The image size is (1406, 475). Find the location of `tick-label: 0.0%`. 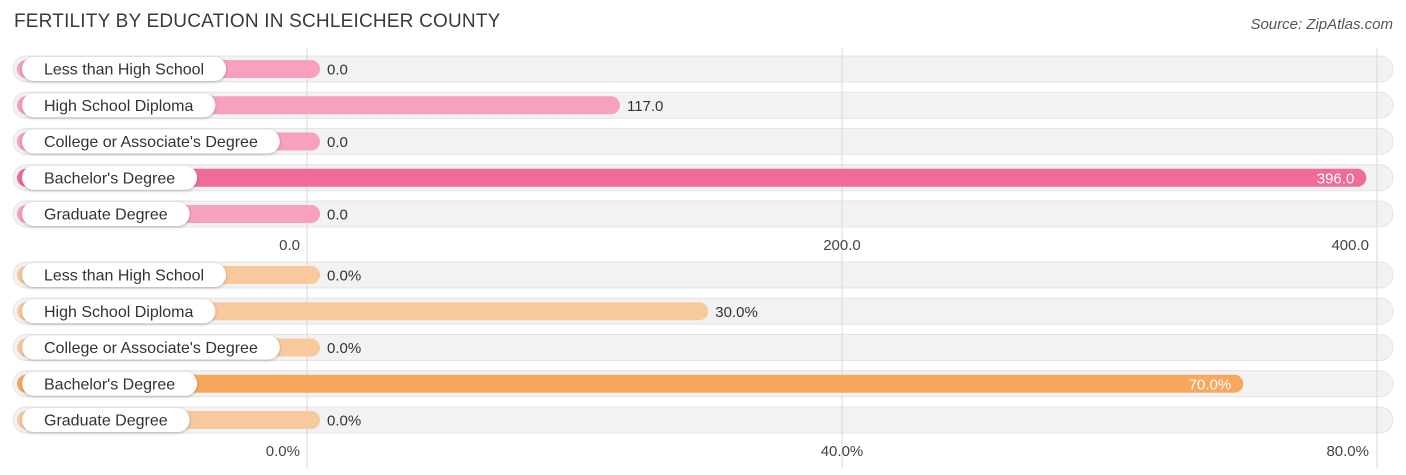

tick-label: 0.0% is located at coordinates (283, 451).